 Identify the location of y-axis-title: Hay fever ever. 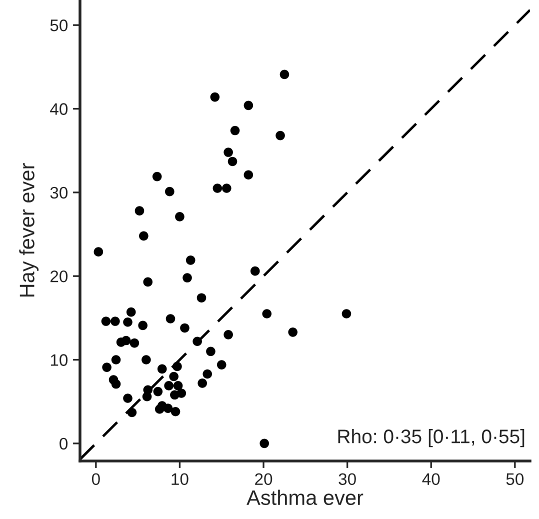
(29, 230).